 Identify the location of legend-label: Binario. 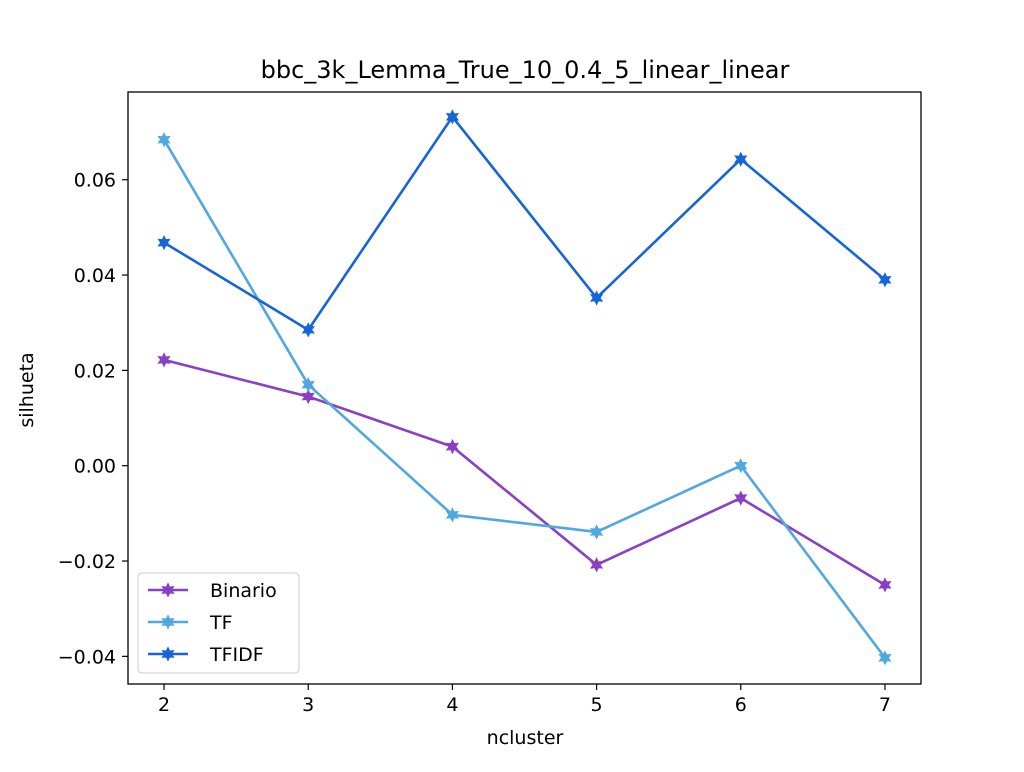
(243, 591).